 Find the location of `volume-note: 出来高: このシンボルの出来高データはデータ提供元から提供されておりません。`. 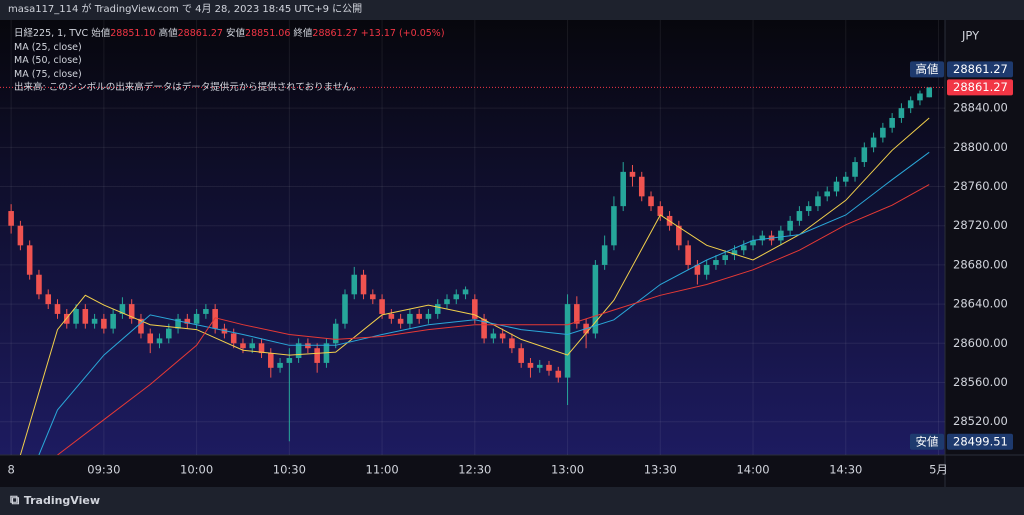

volume-note: 出来高: このシンボルの出来高データはデータ提供元から提供されておりません。 is located at coordinates (188, 87).